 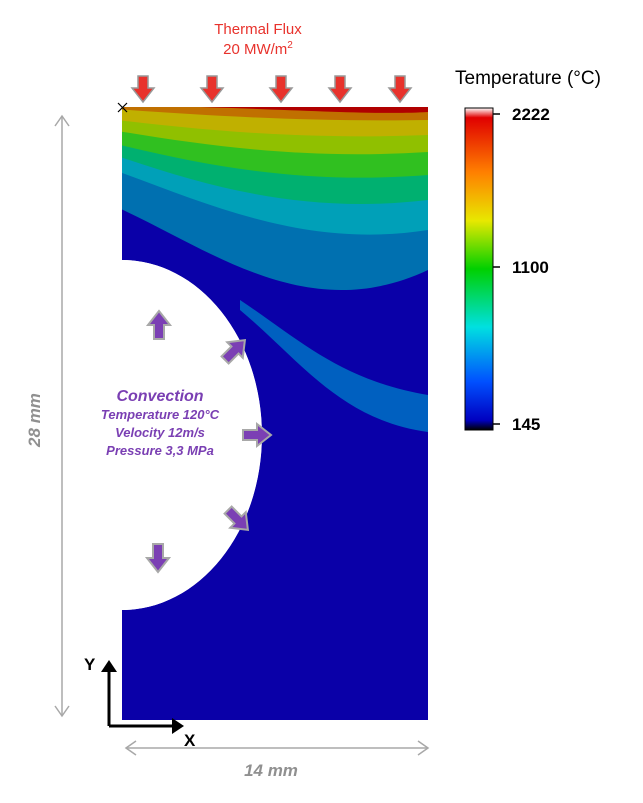 I want to click on band-cold-edge, so click(x=334, y=515).